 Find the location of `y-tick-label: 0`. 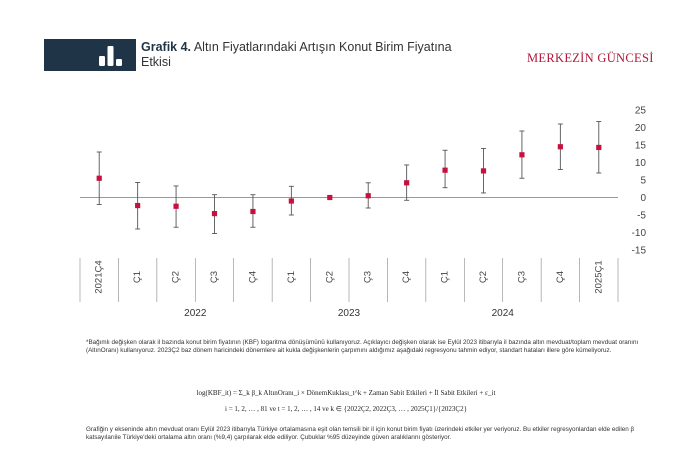

y-tick-label: 0 is located at coordinates (643, 198).